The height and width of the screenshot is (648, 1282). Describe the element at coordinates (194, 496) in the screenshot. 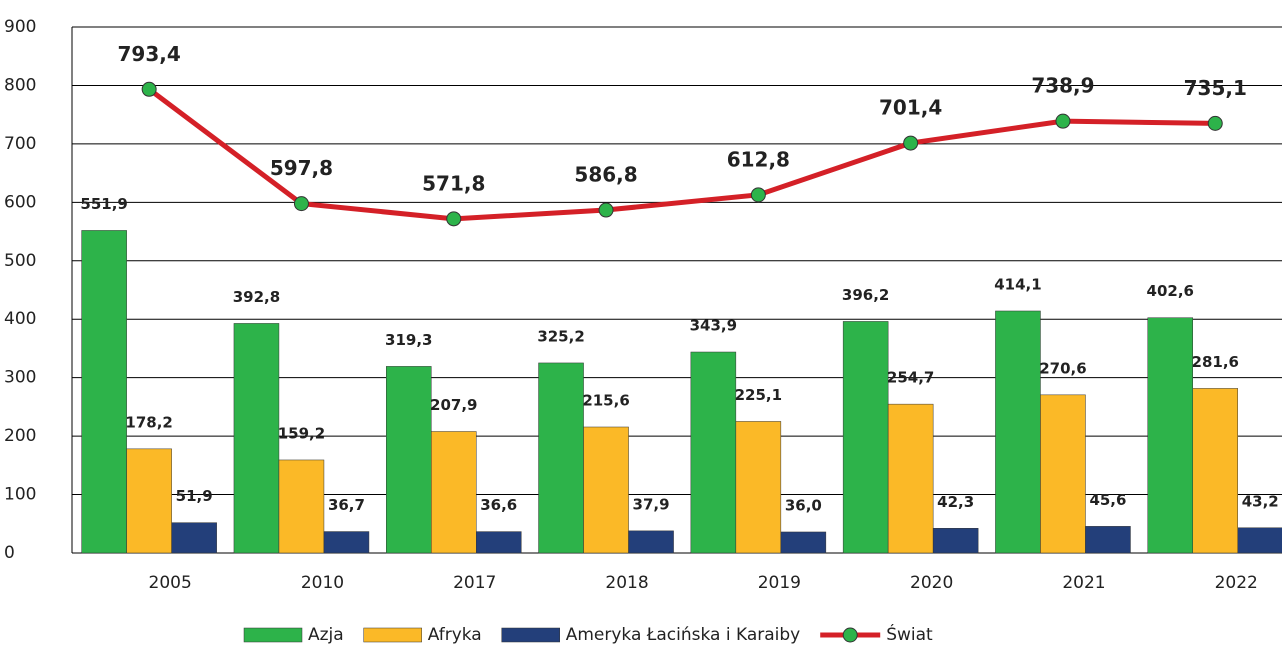

I see `data-label: 51,9` at that location.